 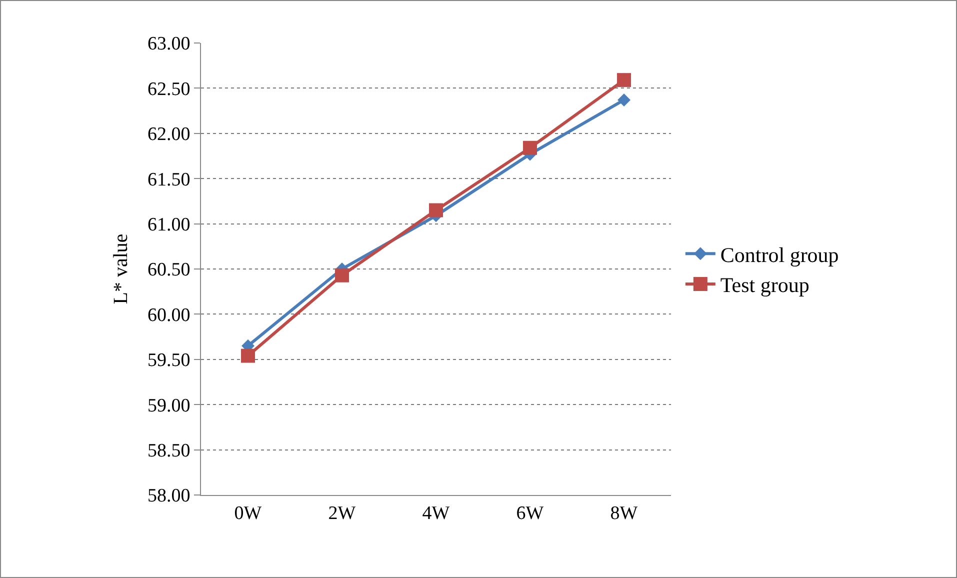 I want to click on y-tick-label: 59.50, so click(x=168, y=361).